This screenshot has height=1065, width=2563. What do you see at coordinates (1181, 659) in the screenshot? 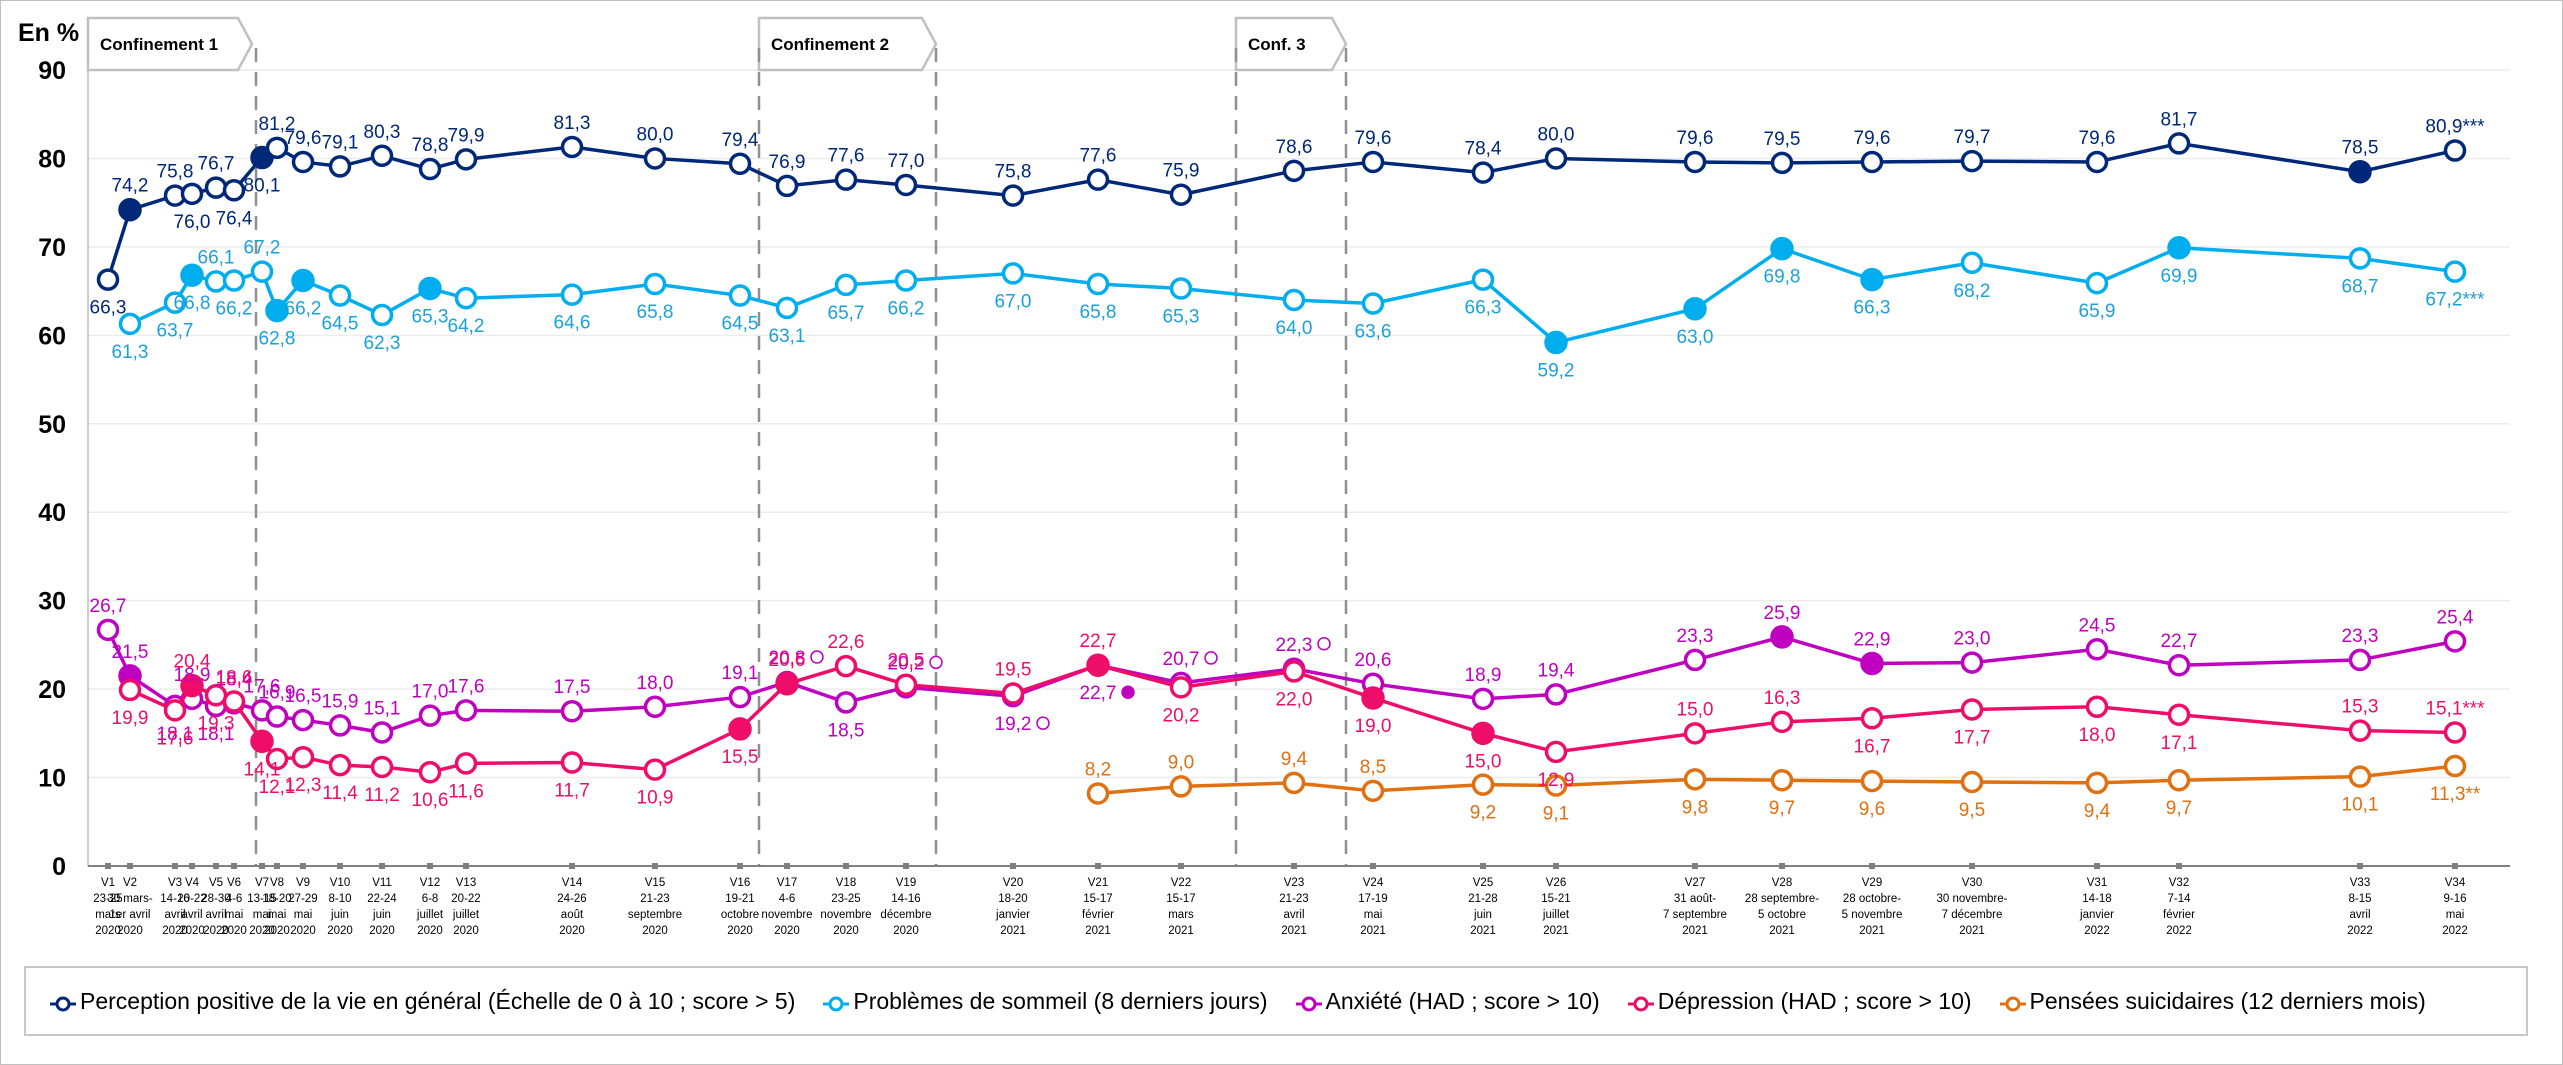
I see `data-label: 20,7` at bounding box center [1181, 659].